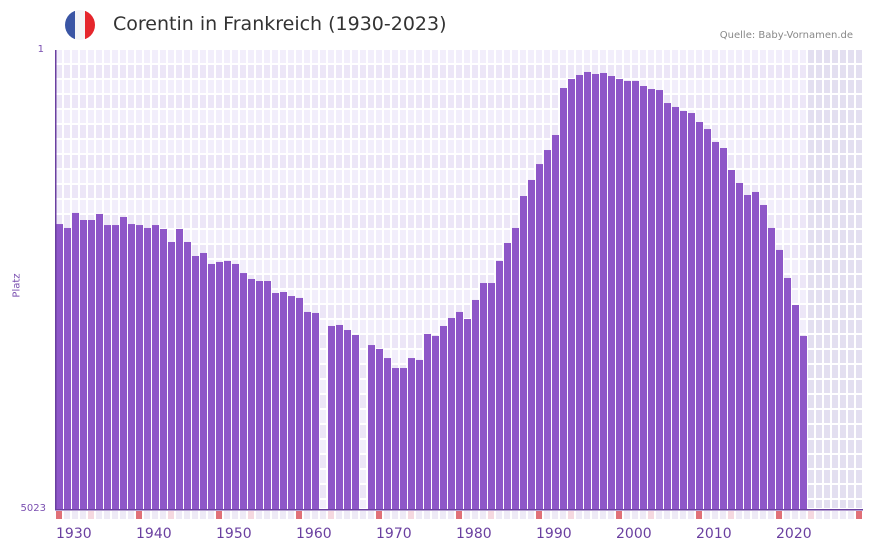  I want to click on year-marker-1939, so click(131, 515).